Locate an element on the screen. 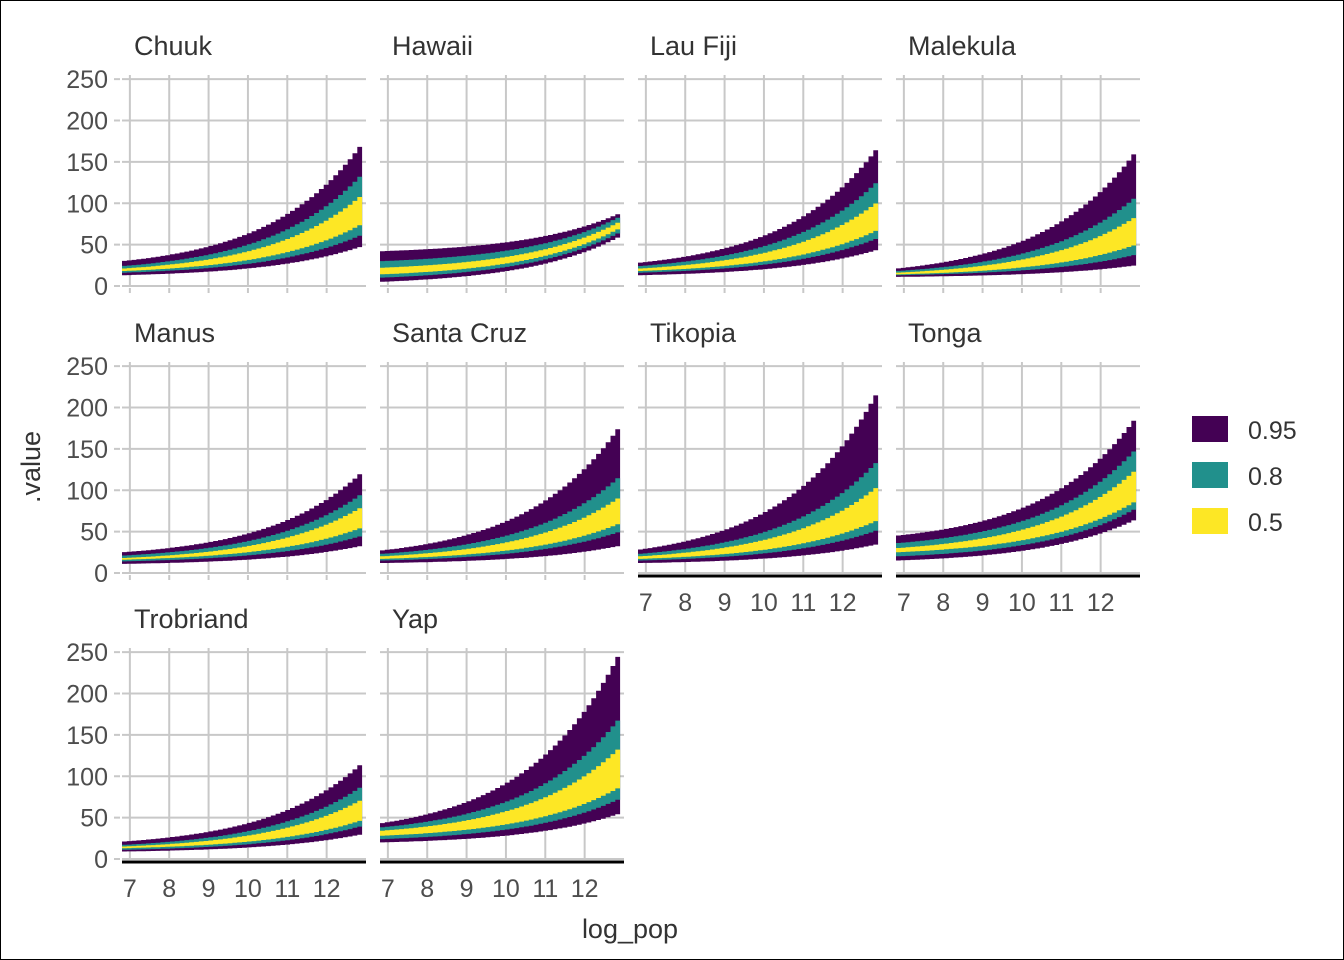 Image resolution: width=1344 pixels, height=960 pixels. legend-label-05: 0.5 is located at coordinates (1265, 523).